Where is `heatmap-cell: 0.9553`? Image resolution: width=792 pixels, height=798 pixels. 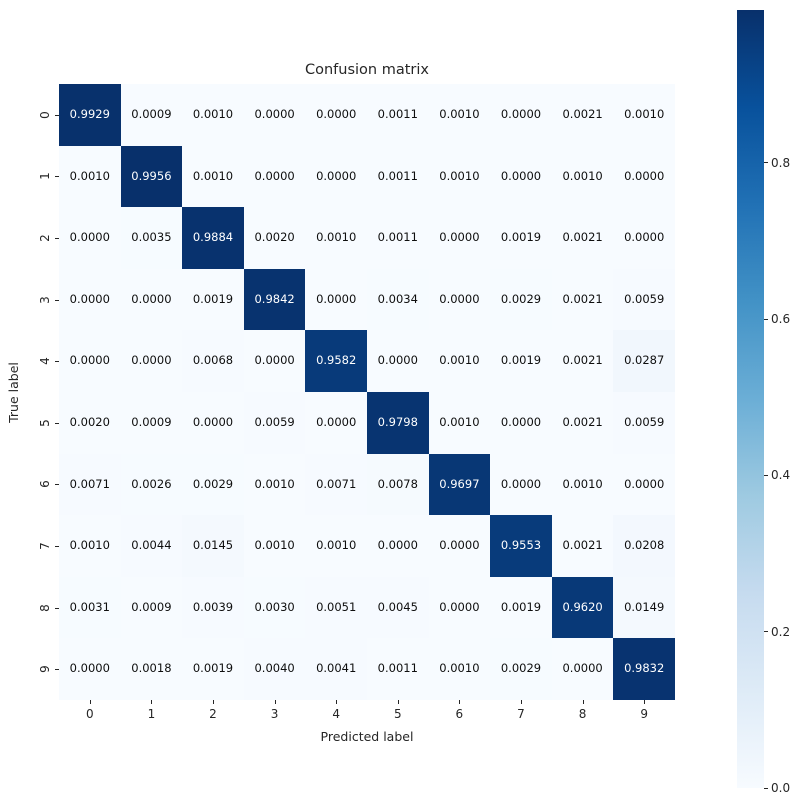
heatmap-cell: 0.9553 is located at coordinates (521, 546).